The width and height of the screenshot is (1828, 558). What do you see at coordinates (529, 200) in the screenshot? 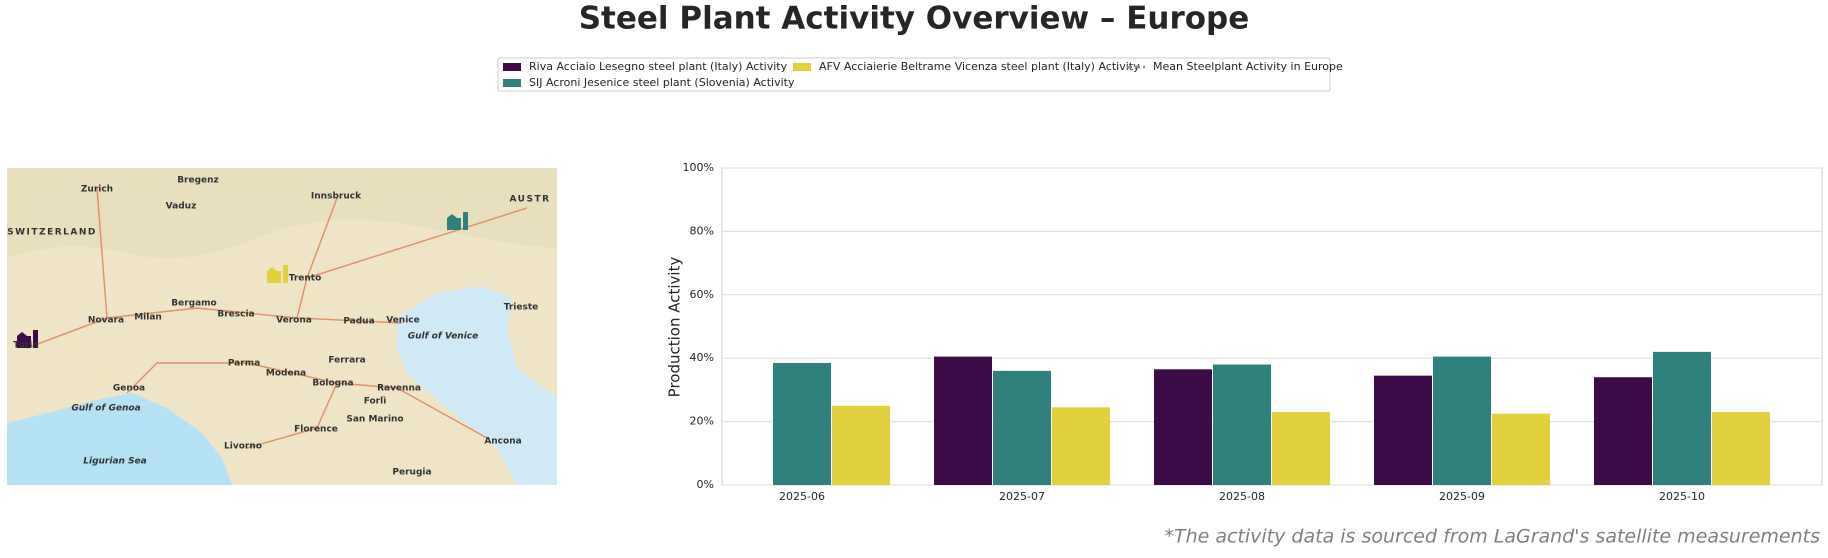
I see `map-label: AUSTR` at bounding box center [529, 200].